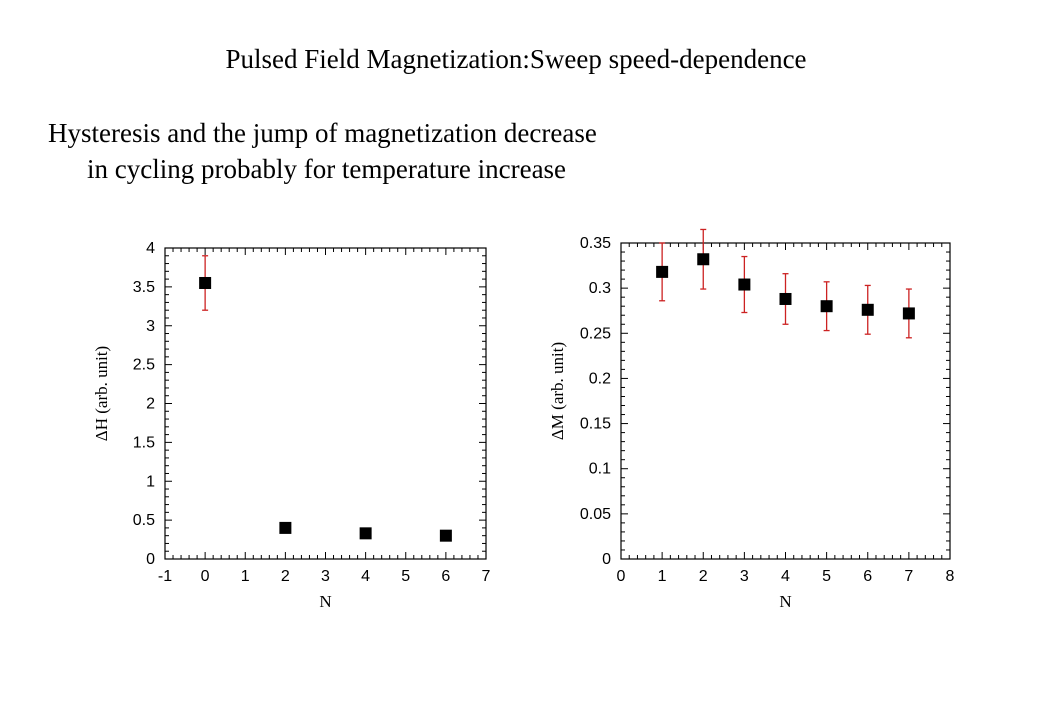 The width and height of the screenshot is (1040, 720). I want to click on y-axis-title: ΔH (arb. unit), so click(101, 393).